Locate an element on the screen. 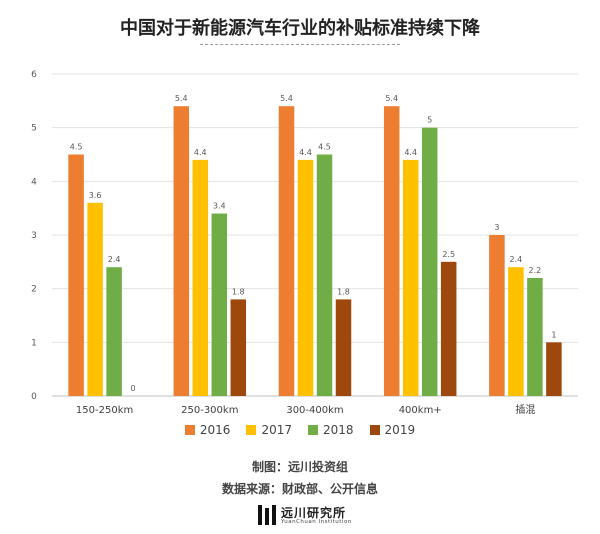 The height and width of the screenshot is (534, 600). legend-label: 2016 is located at coordinates (215, 430).